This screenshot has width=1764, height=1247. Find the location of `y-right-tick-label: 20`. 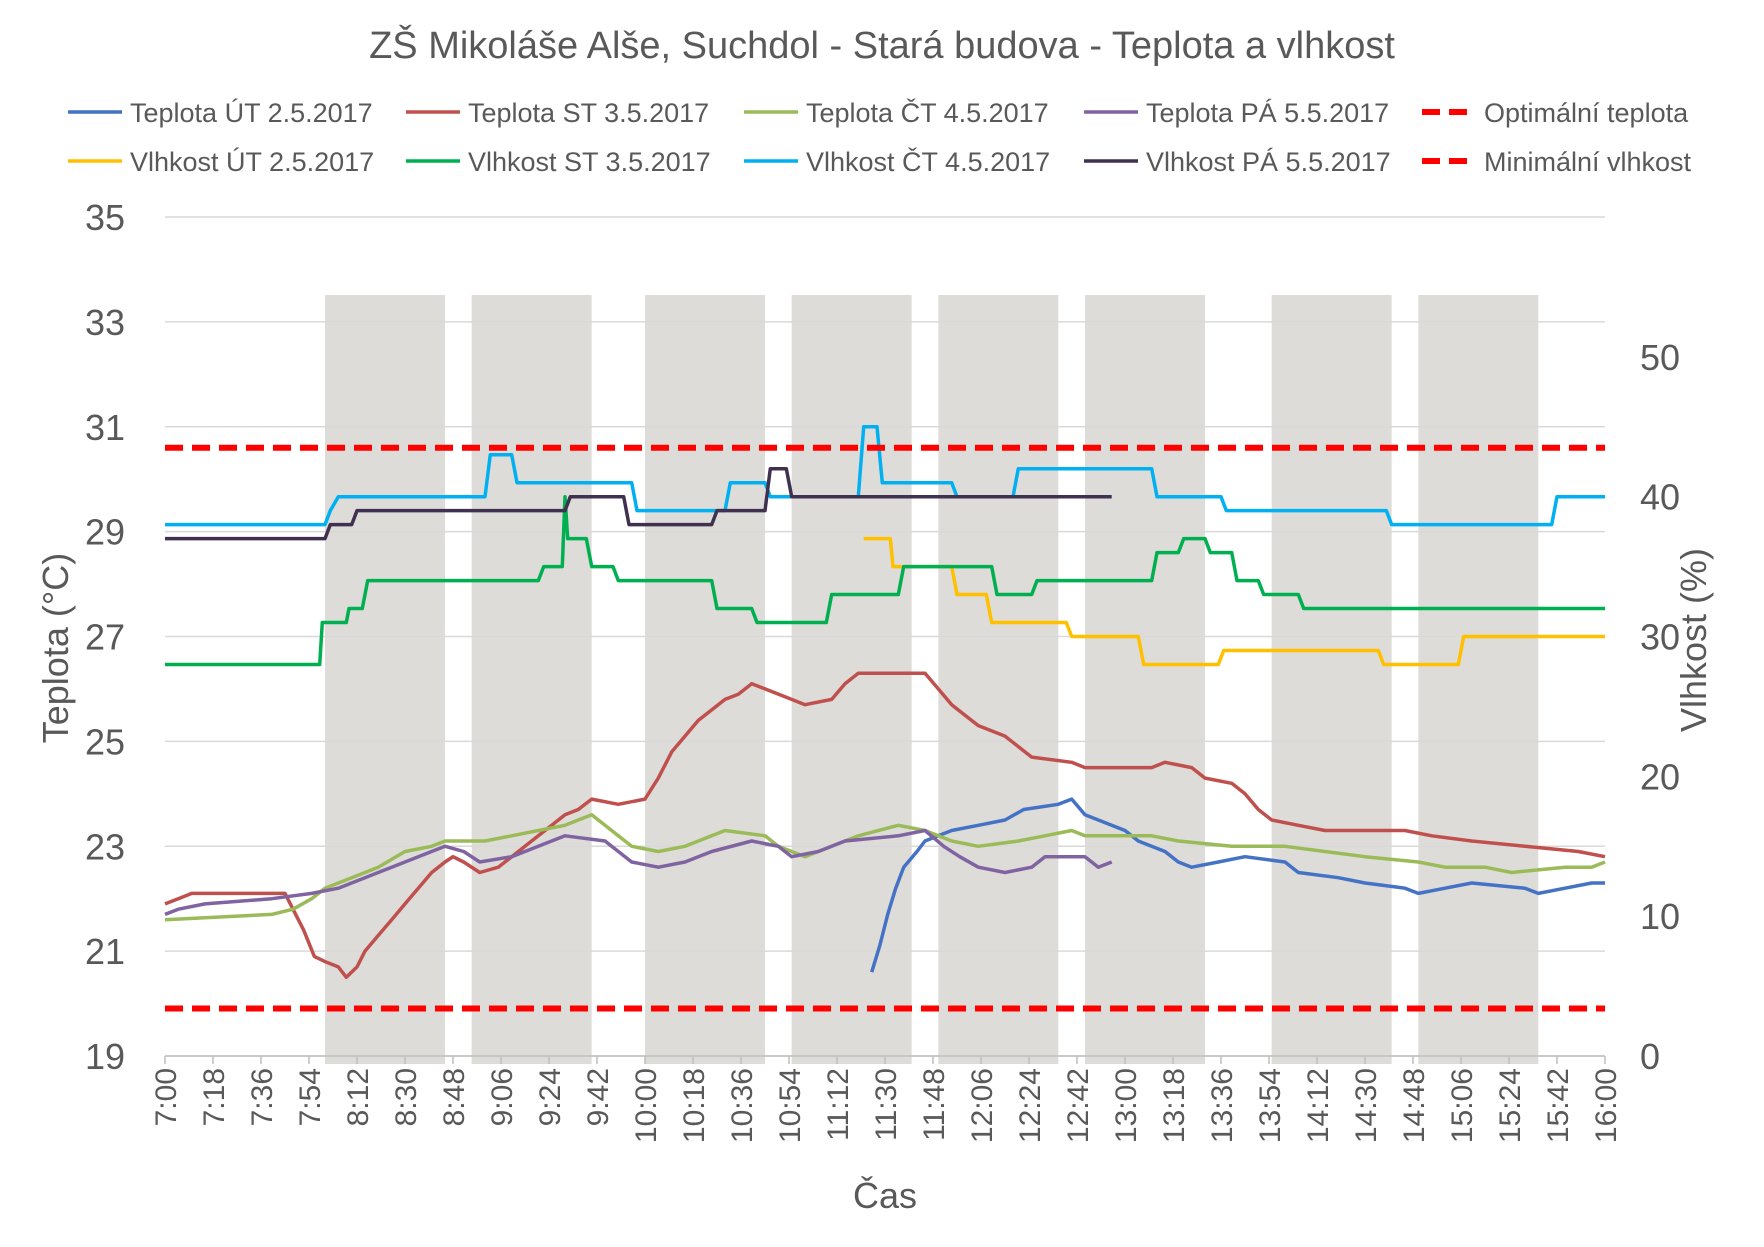

y-right-tick-label: 20 is located at coordinates (1660, 776).